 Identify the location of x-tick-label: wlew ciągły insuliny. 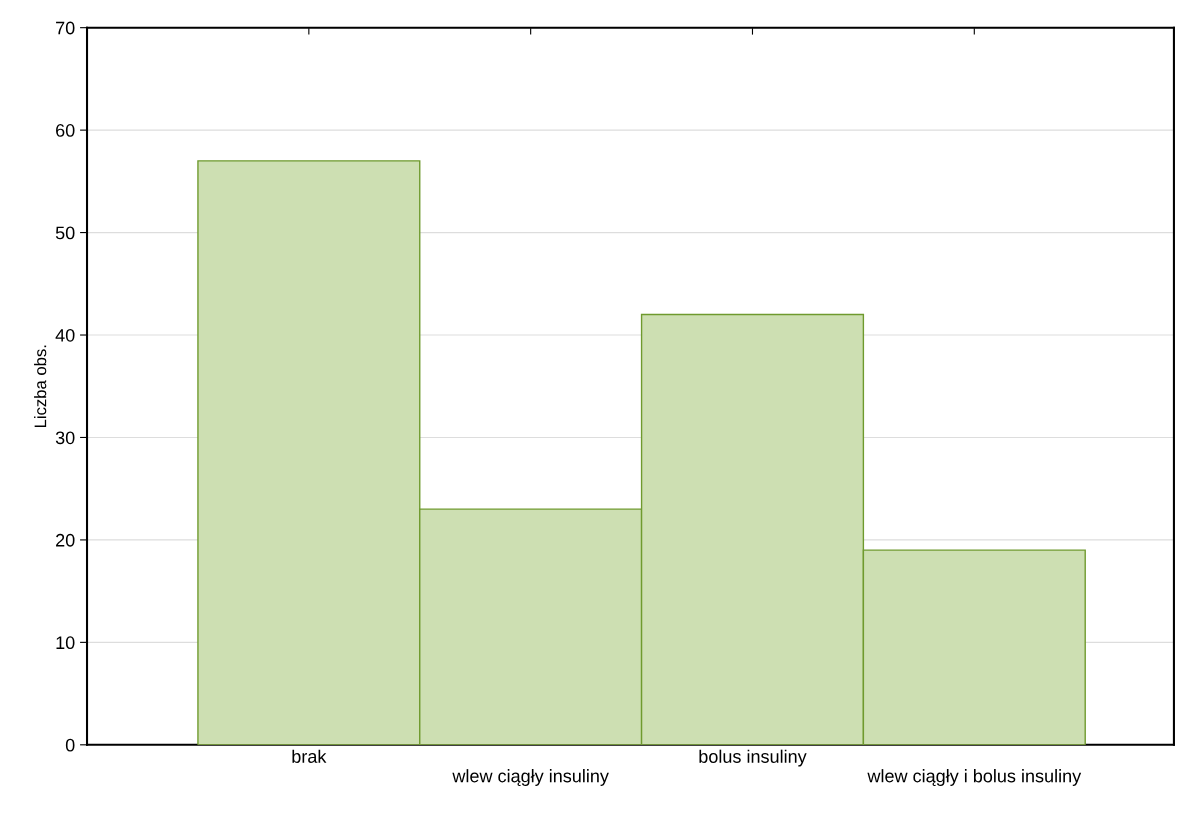
(530, 777).